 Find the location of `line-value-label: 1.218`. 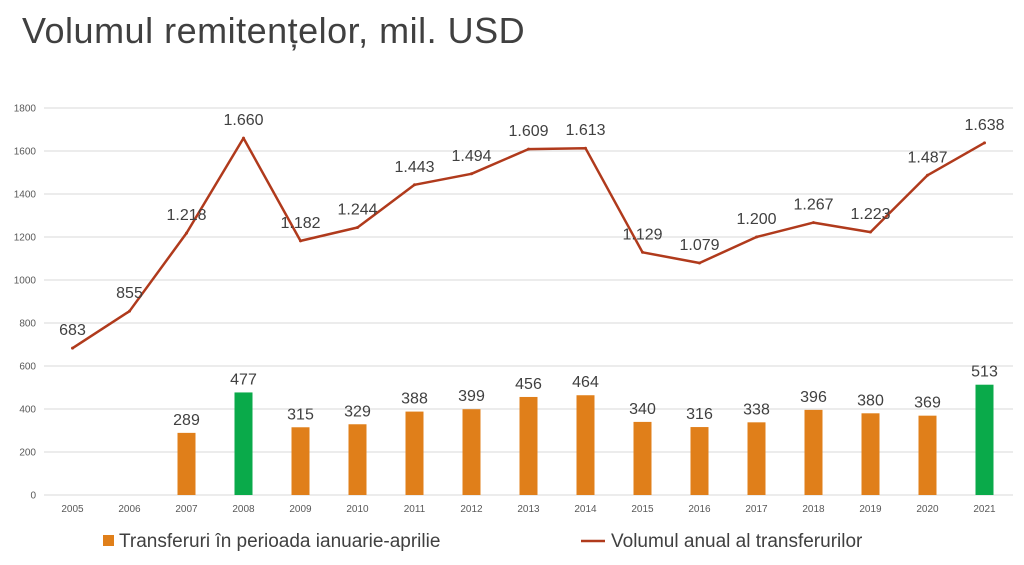

line-value-label: 1.218 is located at coordinates (186, 215).